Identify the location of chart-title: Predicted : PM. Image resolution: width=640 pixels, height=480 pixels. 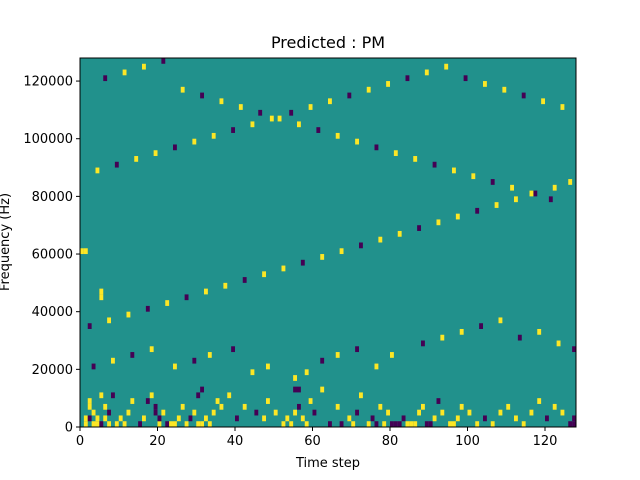
(328, 42).